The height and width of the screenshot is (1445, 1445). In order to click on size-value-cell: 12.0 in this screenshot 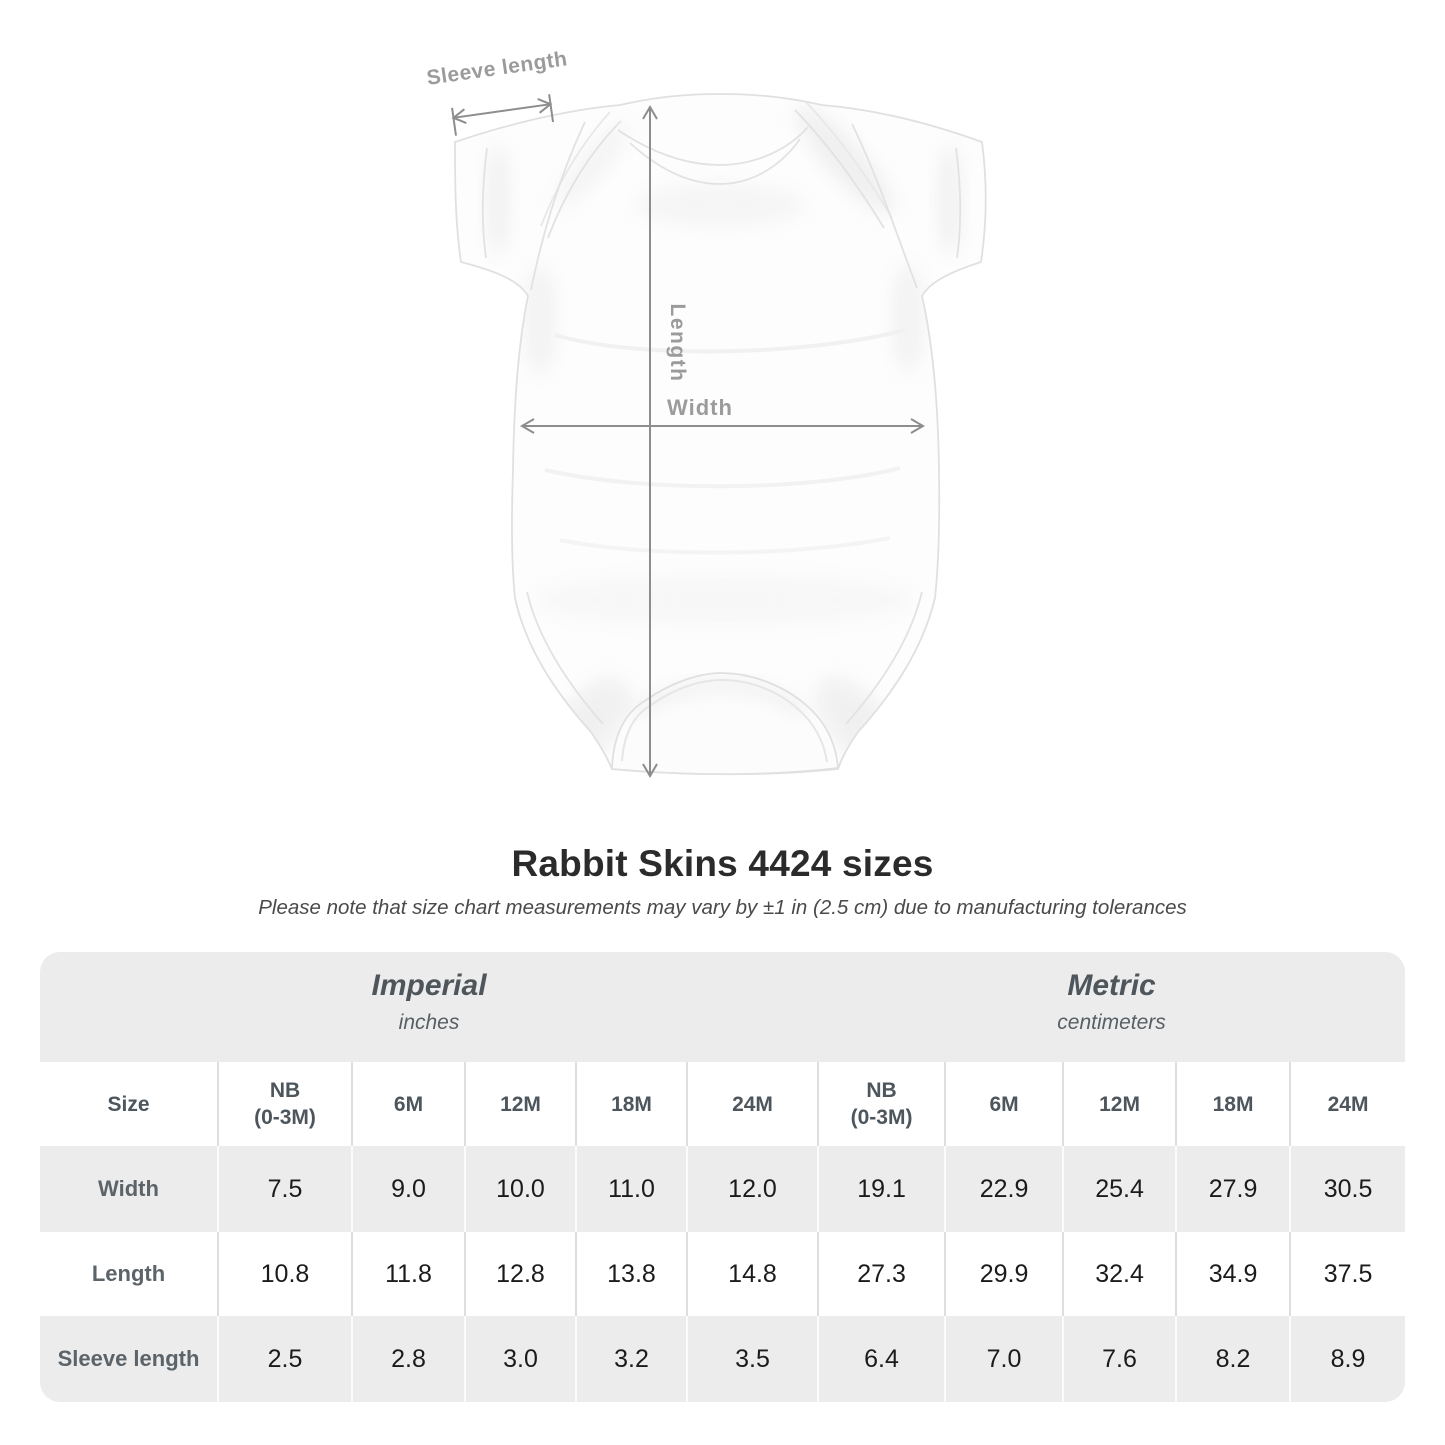, I will do `click(752, 1189)`.